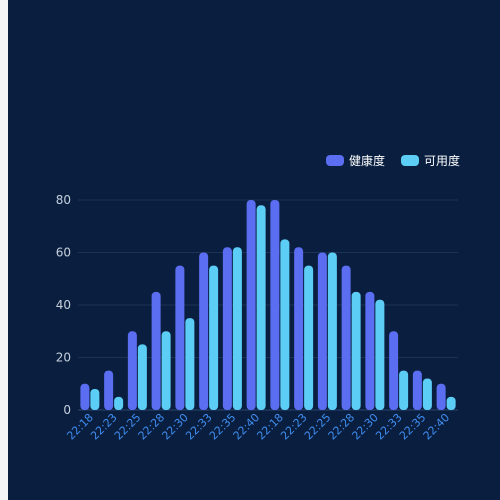  Describe the element at coordinates (437, 427) in the screenshot. I see `x-tick-label: 22:40` at that location.